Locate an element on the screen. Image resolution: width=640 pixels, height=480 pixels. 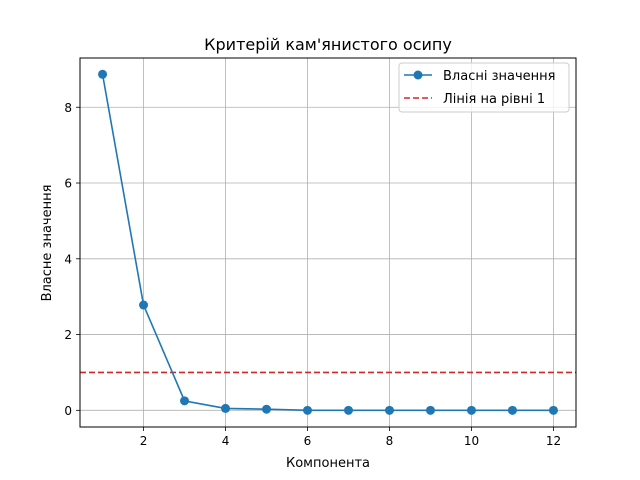
y-tick-label: 2 is located at coordinates (68, 335).